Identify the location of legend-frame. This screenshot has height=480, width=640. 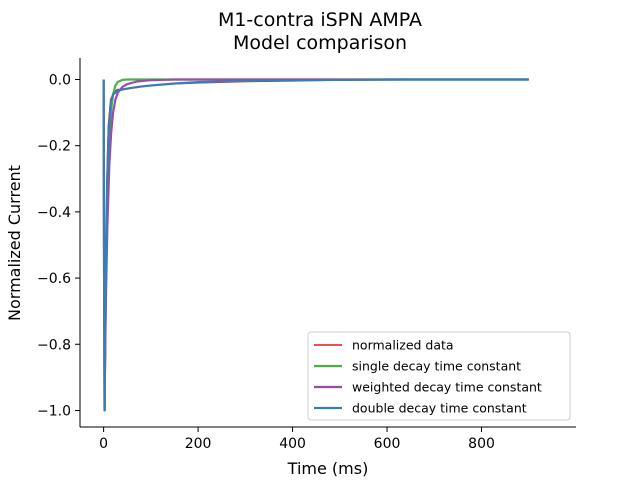
(439, 376).